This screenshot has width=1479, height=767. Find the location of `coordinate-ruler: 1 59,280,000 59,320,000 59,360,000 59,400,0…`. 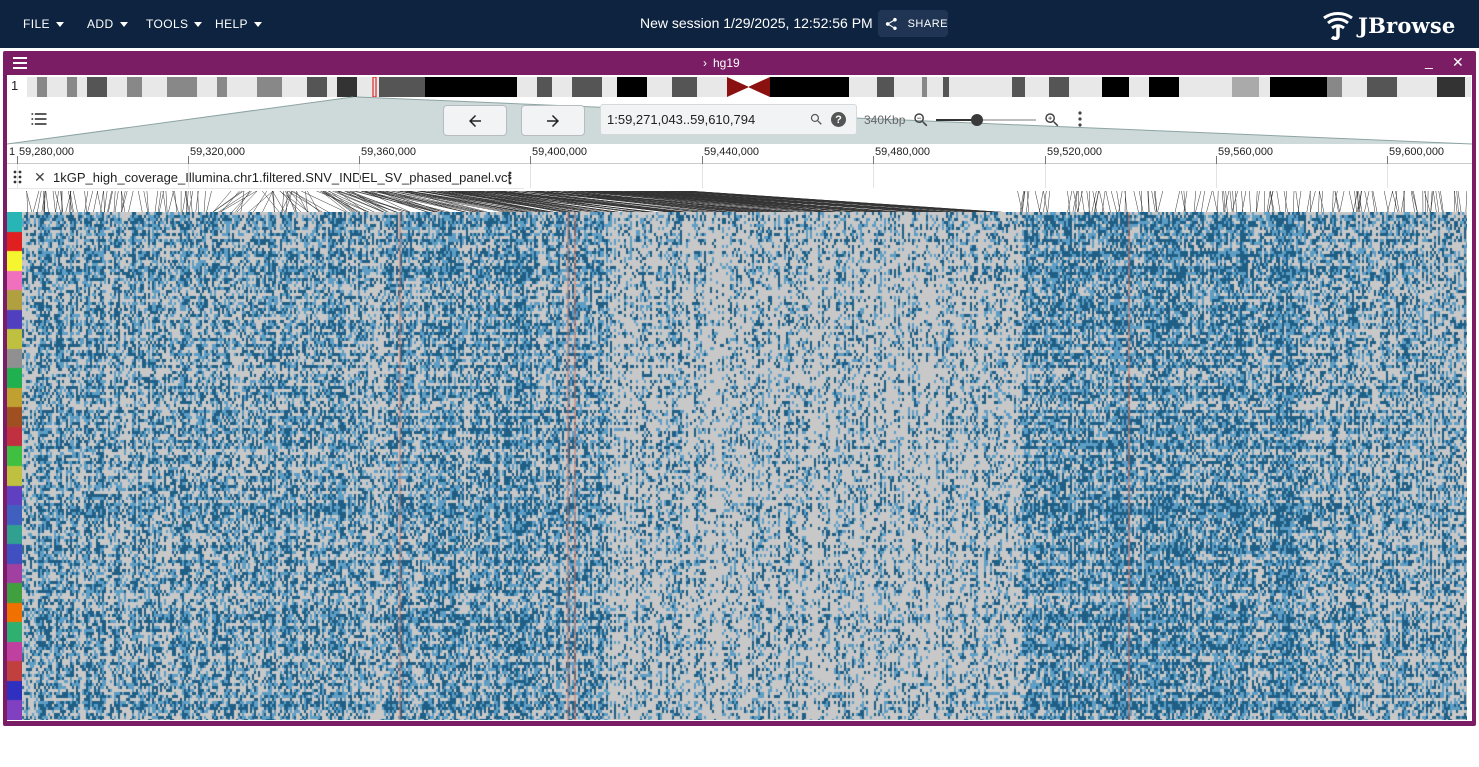

coordinate-ruler: 1 59,280,000 59,320,000 59,360,000 59,400,0… is located at coordinates (739, 154).